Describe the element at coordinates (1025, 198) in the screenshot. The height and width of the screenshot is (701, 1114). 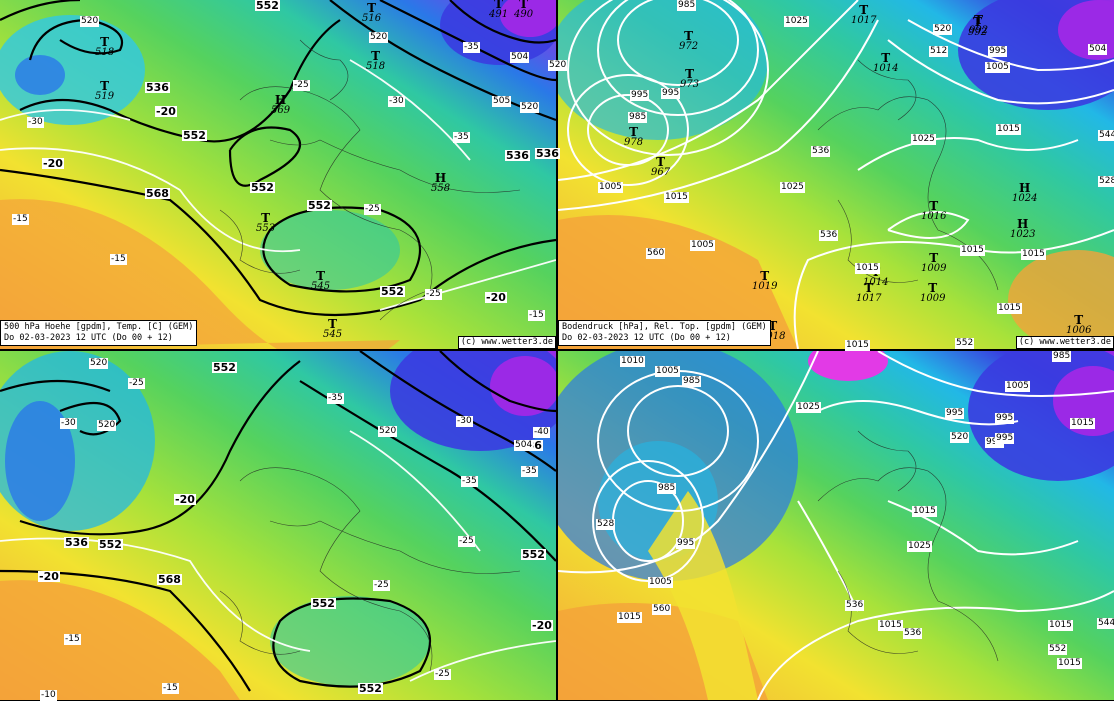
I see `center-value: 1024` at that location.